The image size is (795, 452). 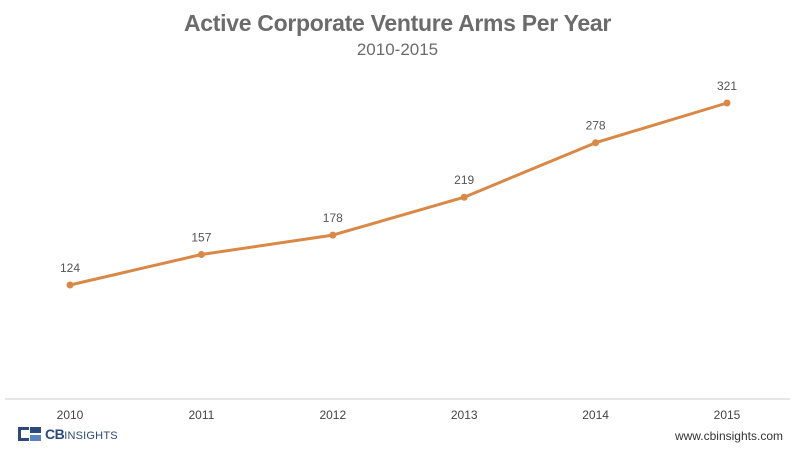 What do you see at coordinates (70, 268) in the screenshot?
I see `data-label-2010: 124` at bounding box center [70, 268].